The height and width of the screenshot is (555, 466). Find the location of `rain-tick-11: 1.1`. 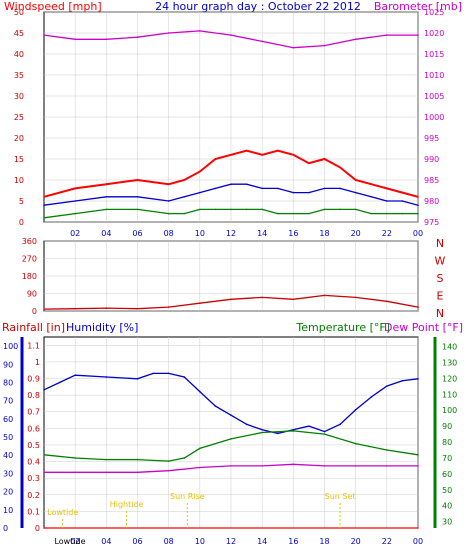

rain-tick-11: 1.1 is located at coordinates (33, 345).